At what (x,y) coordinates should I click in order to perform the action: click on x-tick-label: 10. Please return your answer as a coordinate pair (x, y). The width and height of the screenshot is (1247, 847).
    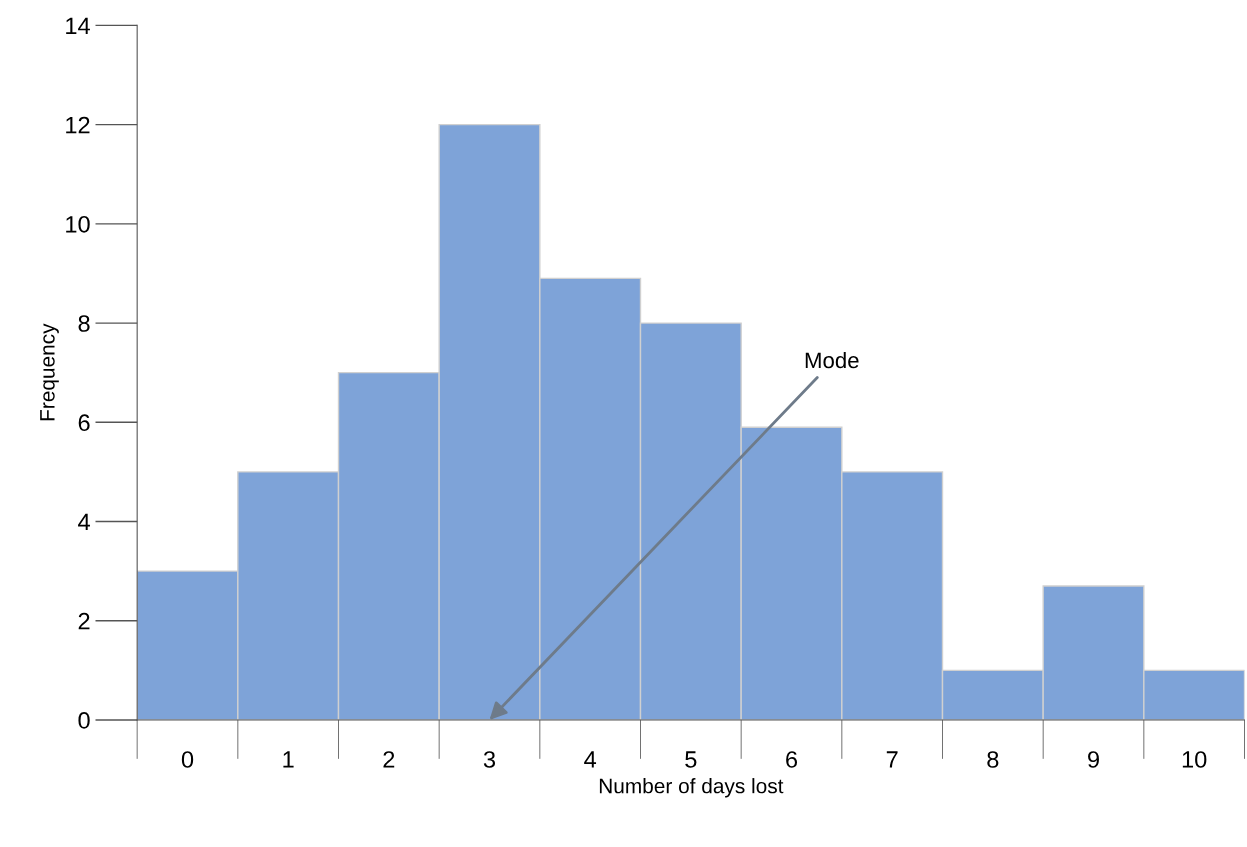
    Looking at the image, I should click on (1194, 759).